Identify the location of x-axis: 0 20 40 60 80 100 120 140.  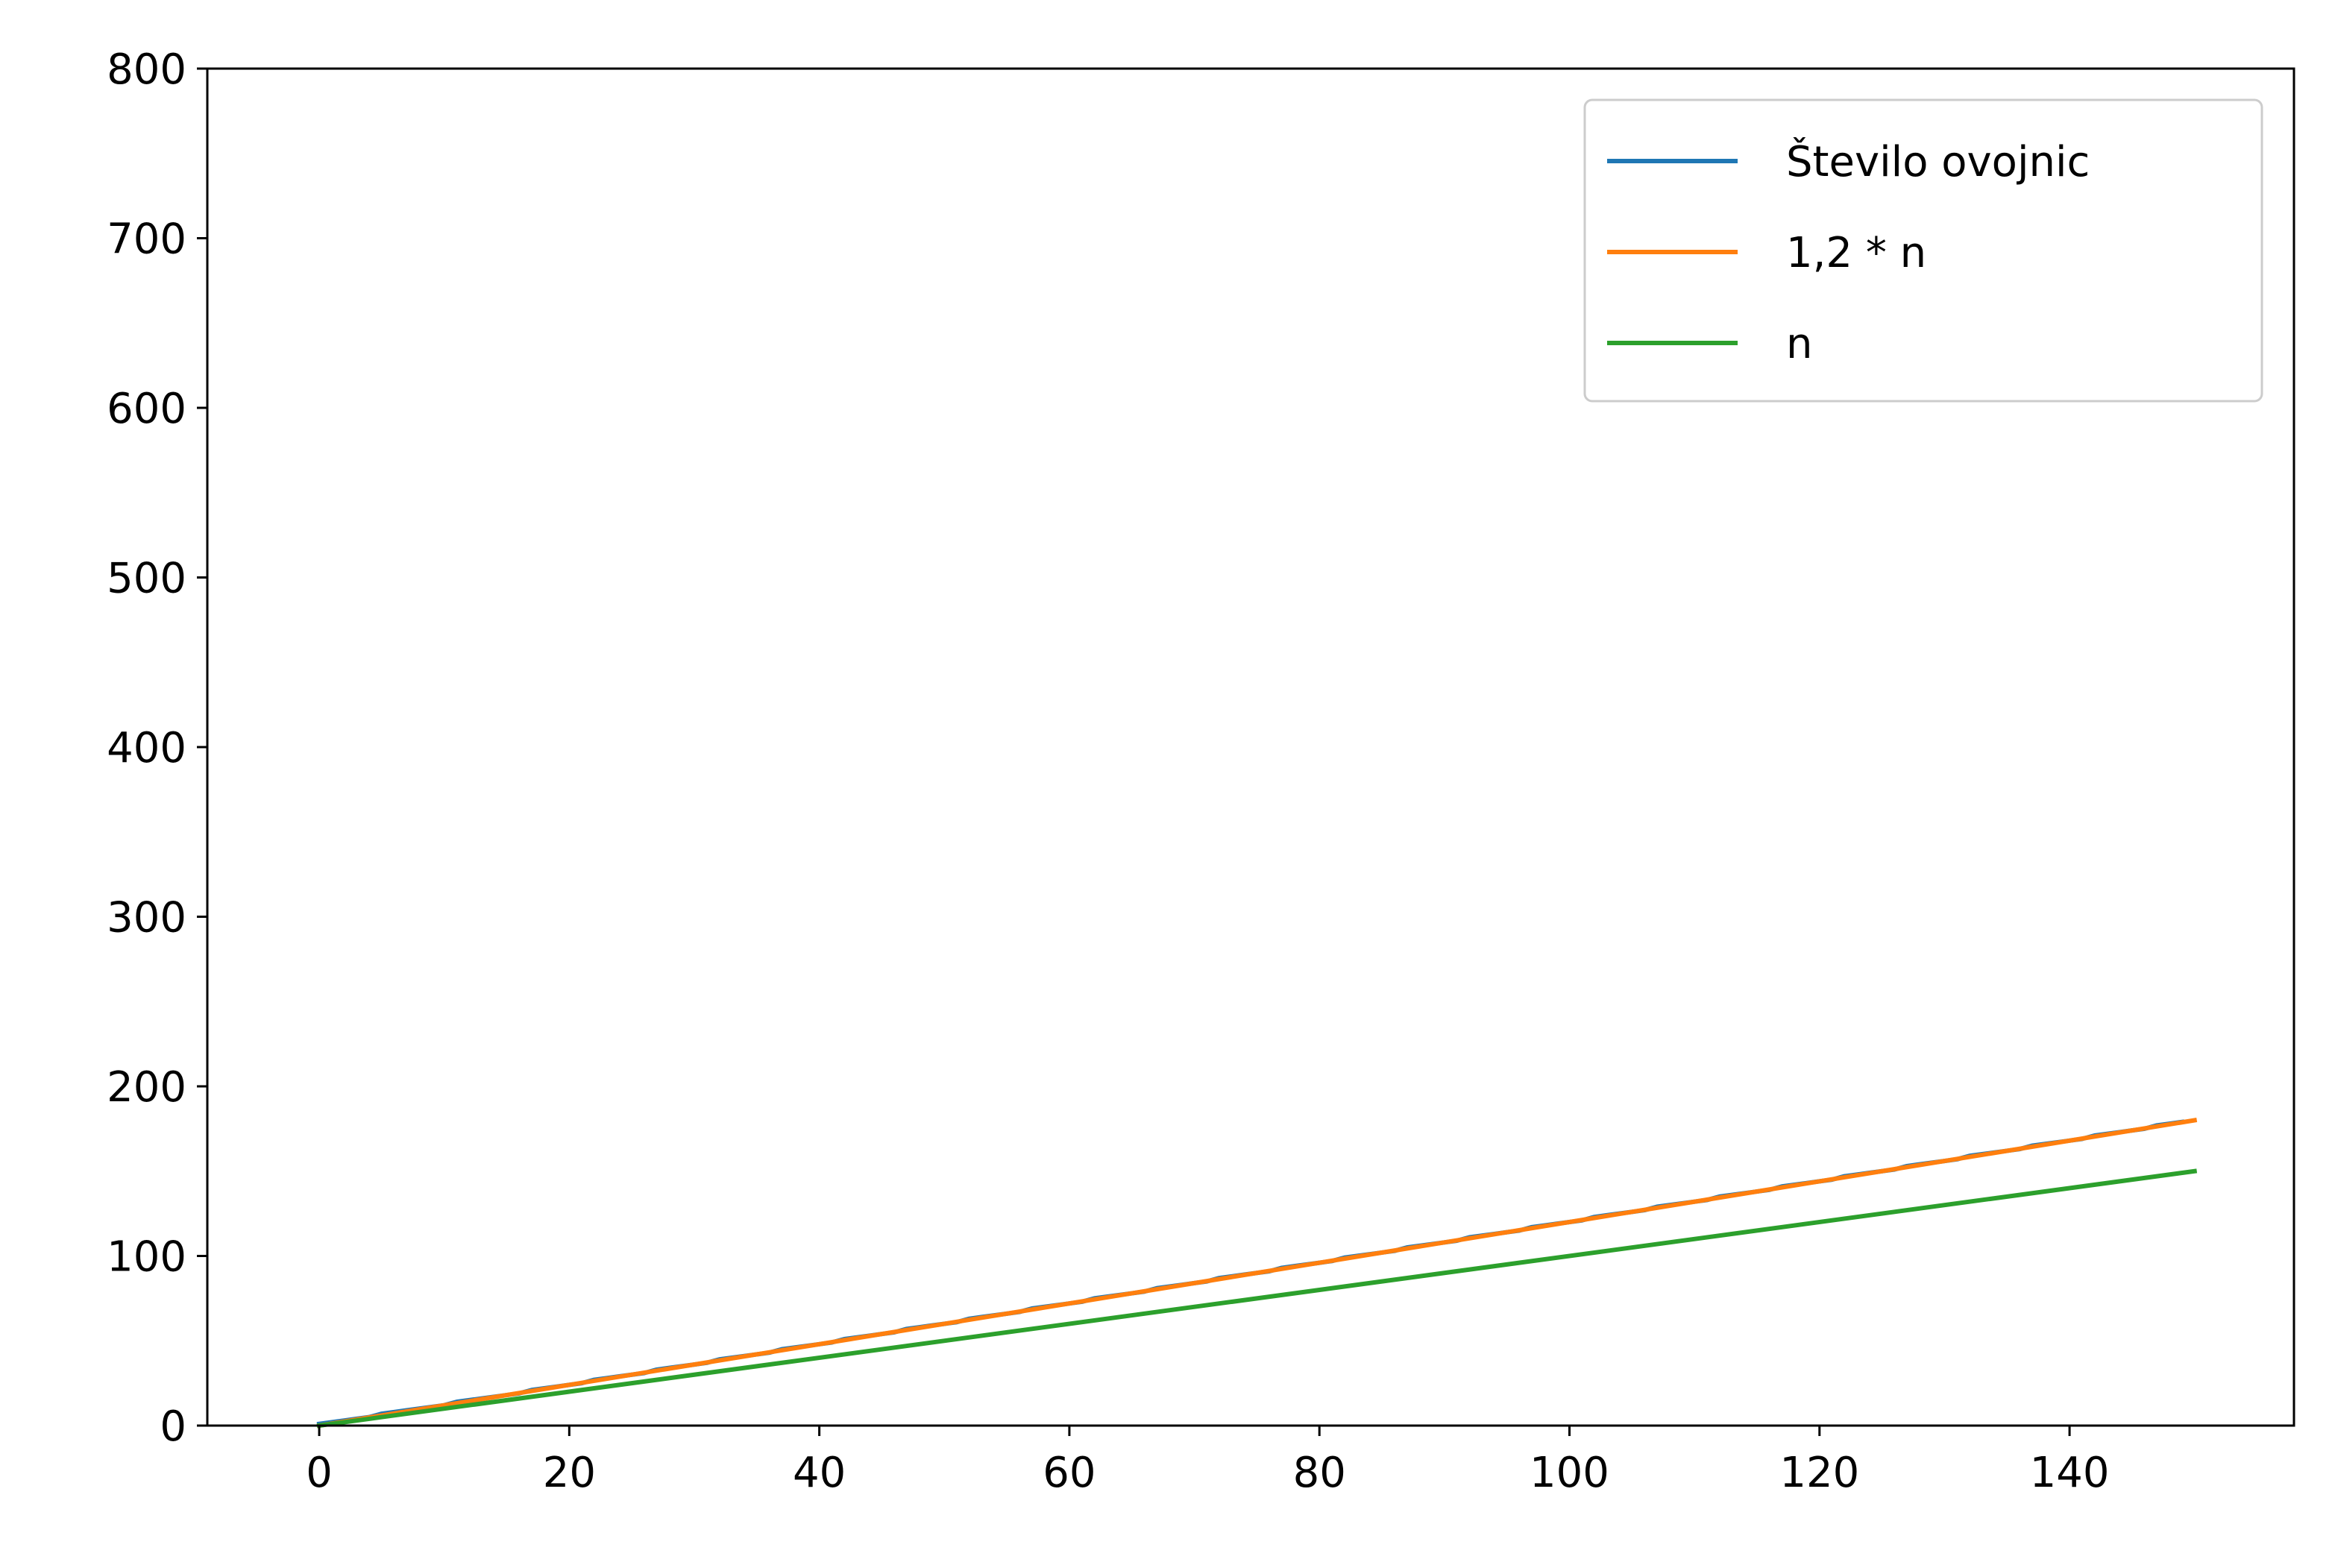
(1208, 1461).